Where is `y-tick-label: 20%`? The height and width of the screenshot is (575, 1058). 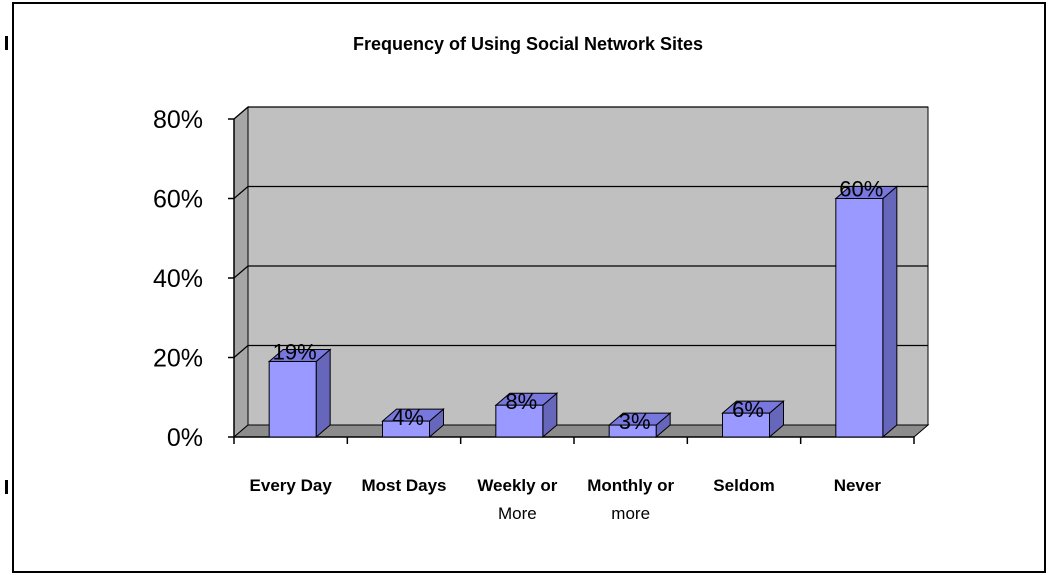 y-tick-label: 20% is located at coordinates (178, 359).